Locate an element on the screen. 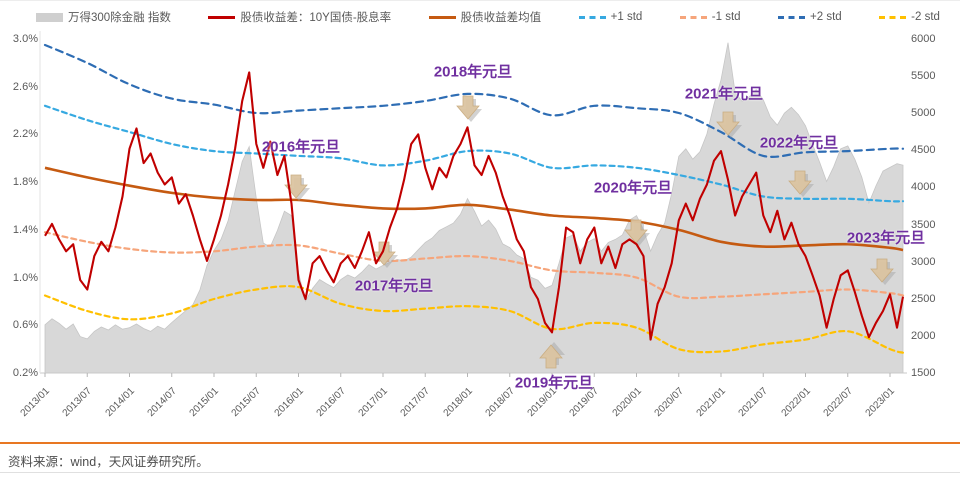 The width and height of the screenshot is (960, 477). right-axis-tick-label: 6000 is located at coordinates (923, 39).